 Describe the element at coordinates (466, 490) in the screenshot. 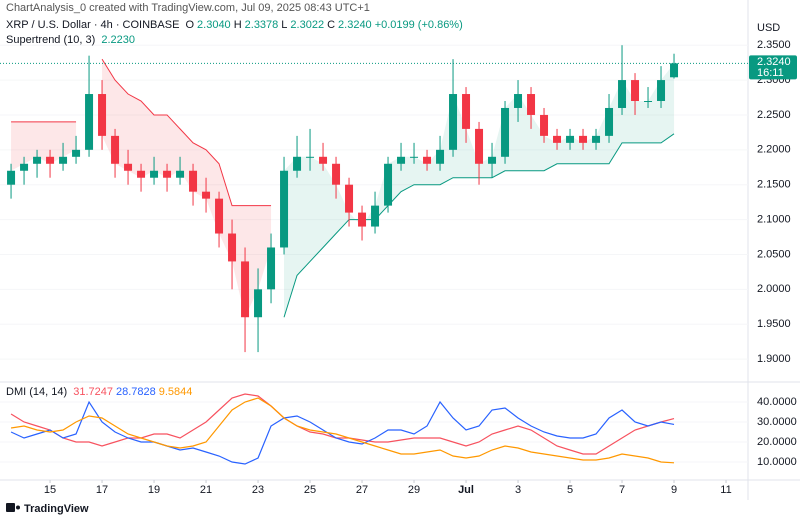

I see `x-tick-label: Jul` at that location.